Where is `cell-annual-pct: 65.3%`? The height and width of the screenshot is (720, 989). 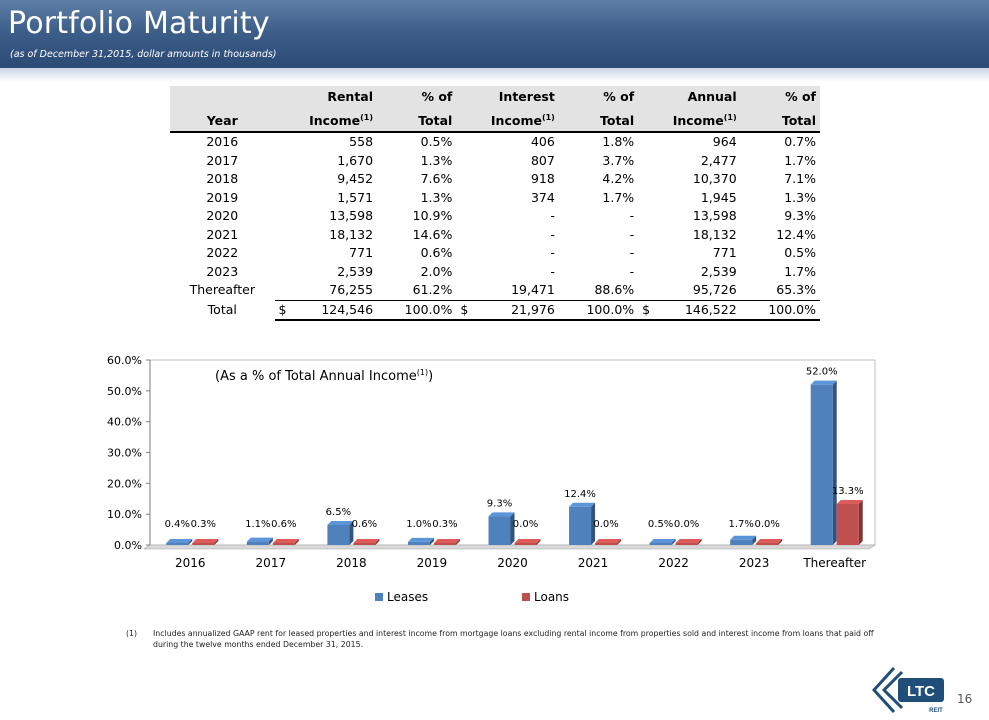 cell-annual-pct: 65.3% is located at coordinates (780, 291).